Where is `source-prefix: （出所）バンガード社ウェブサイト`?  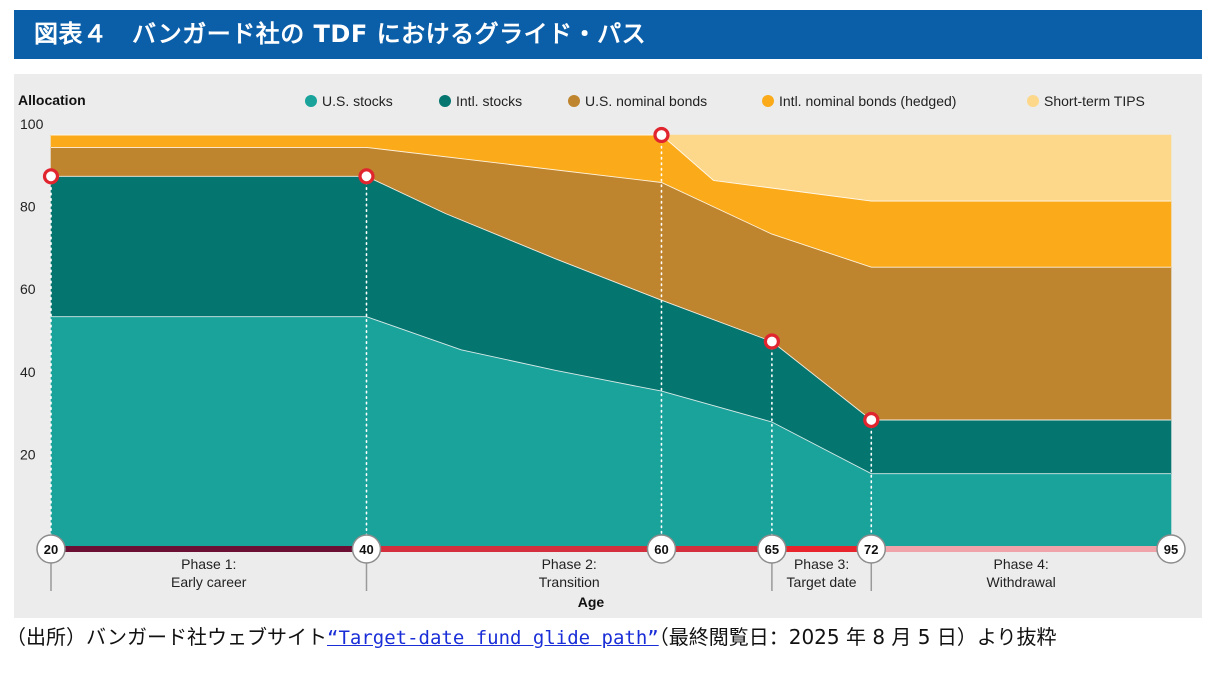
source-prefix: （出所）バンガード社ウェブサイト is located at coordinates (166, 637).